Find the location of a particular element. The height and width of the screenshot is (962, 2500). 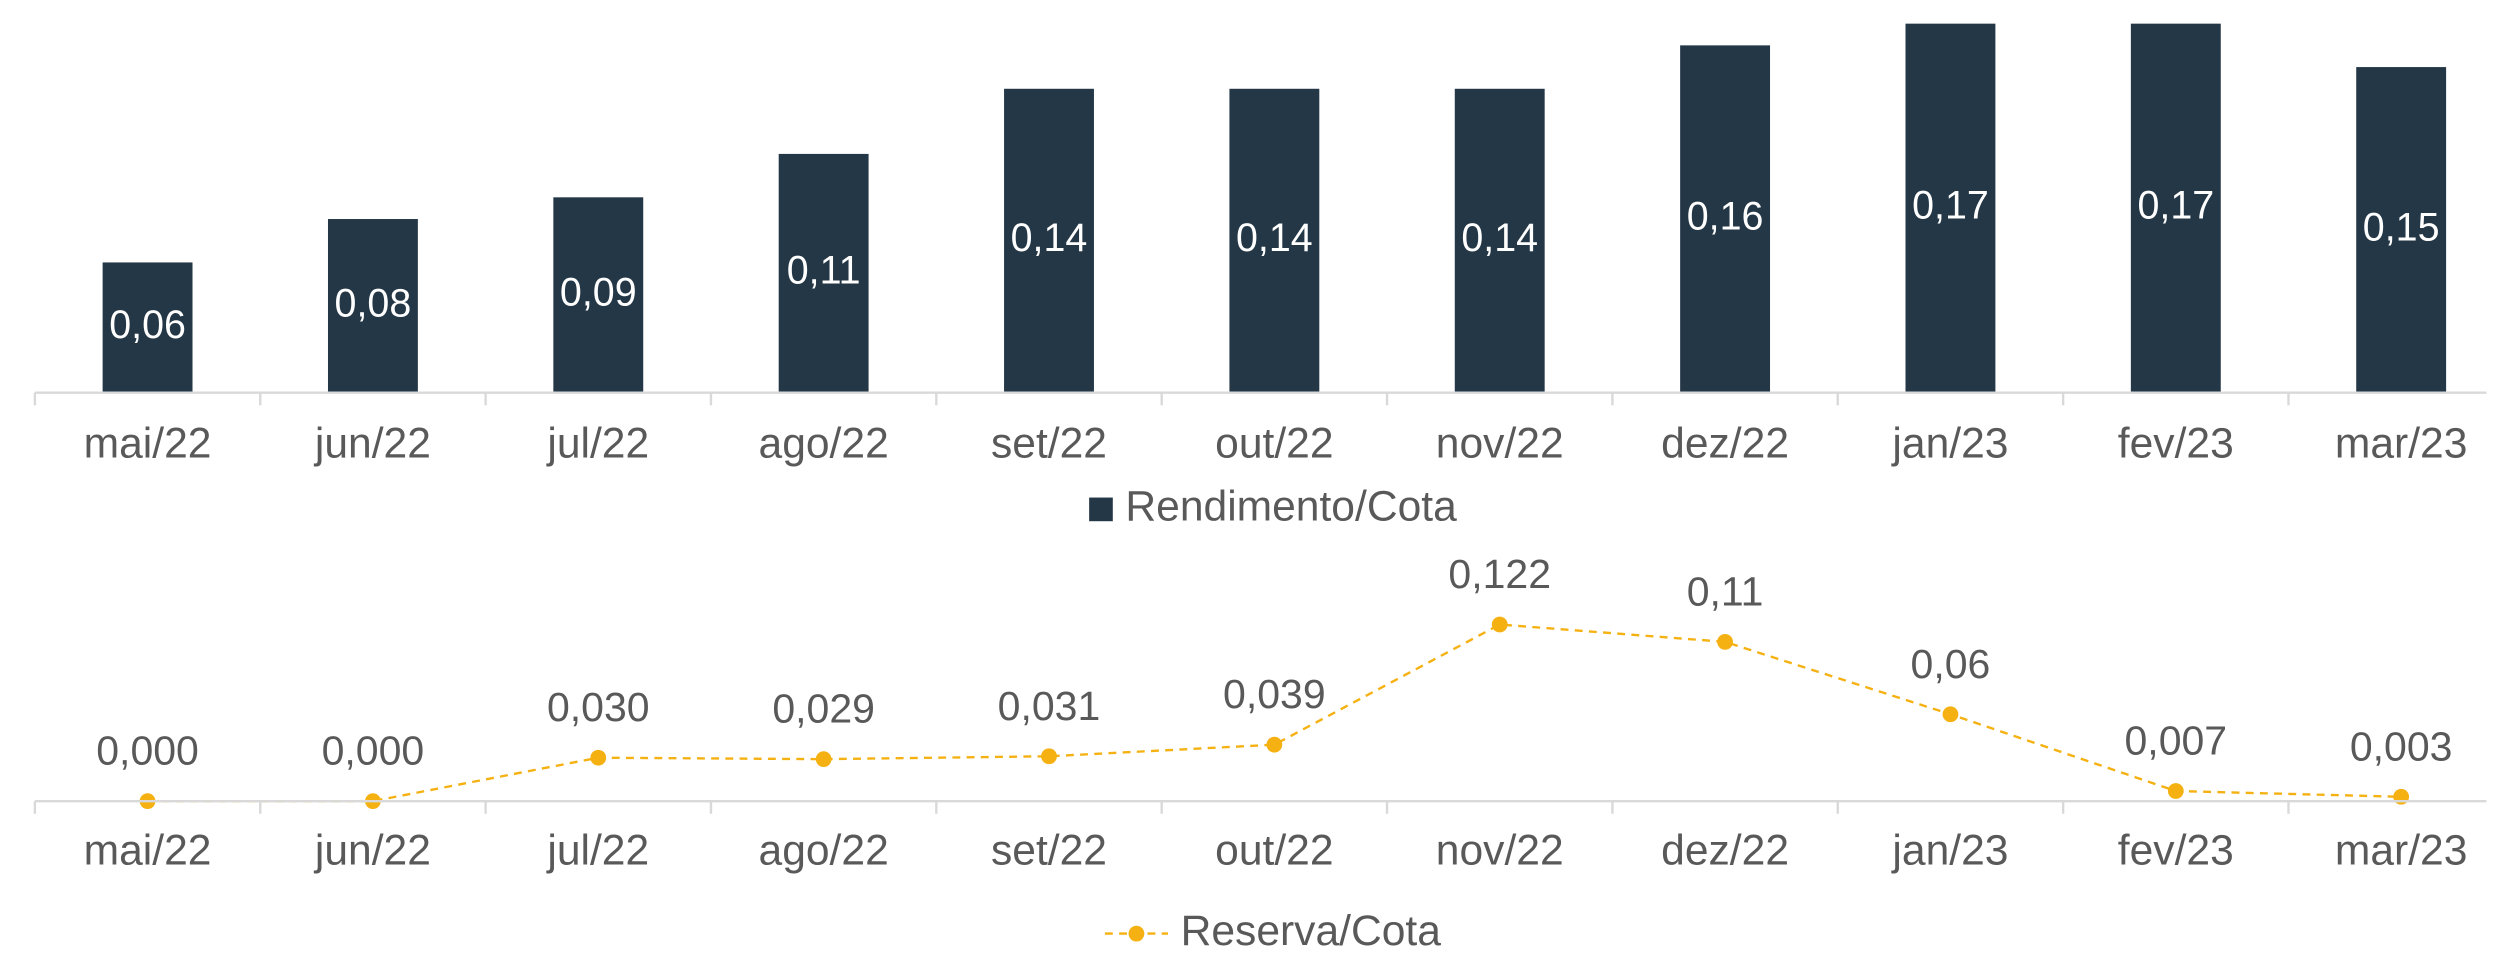

legend-label: Rendimento/Cota is located at coordinates (1291, 507).